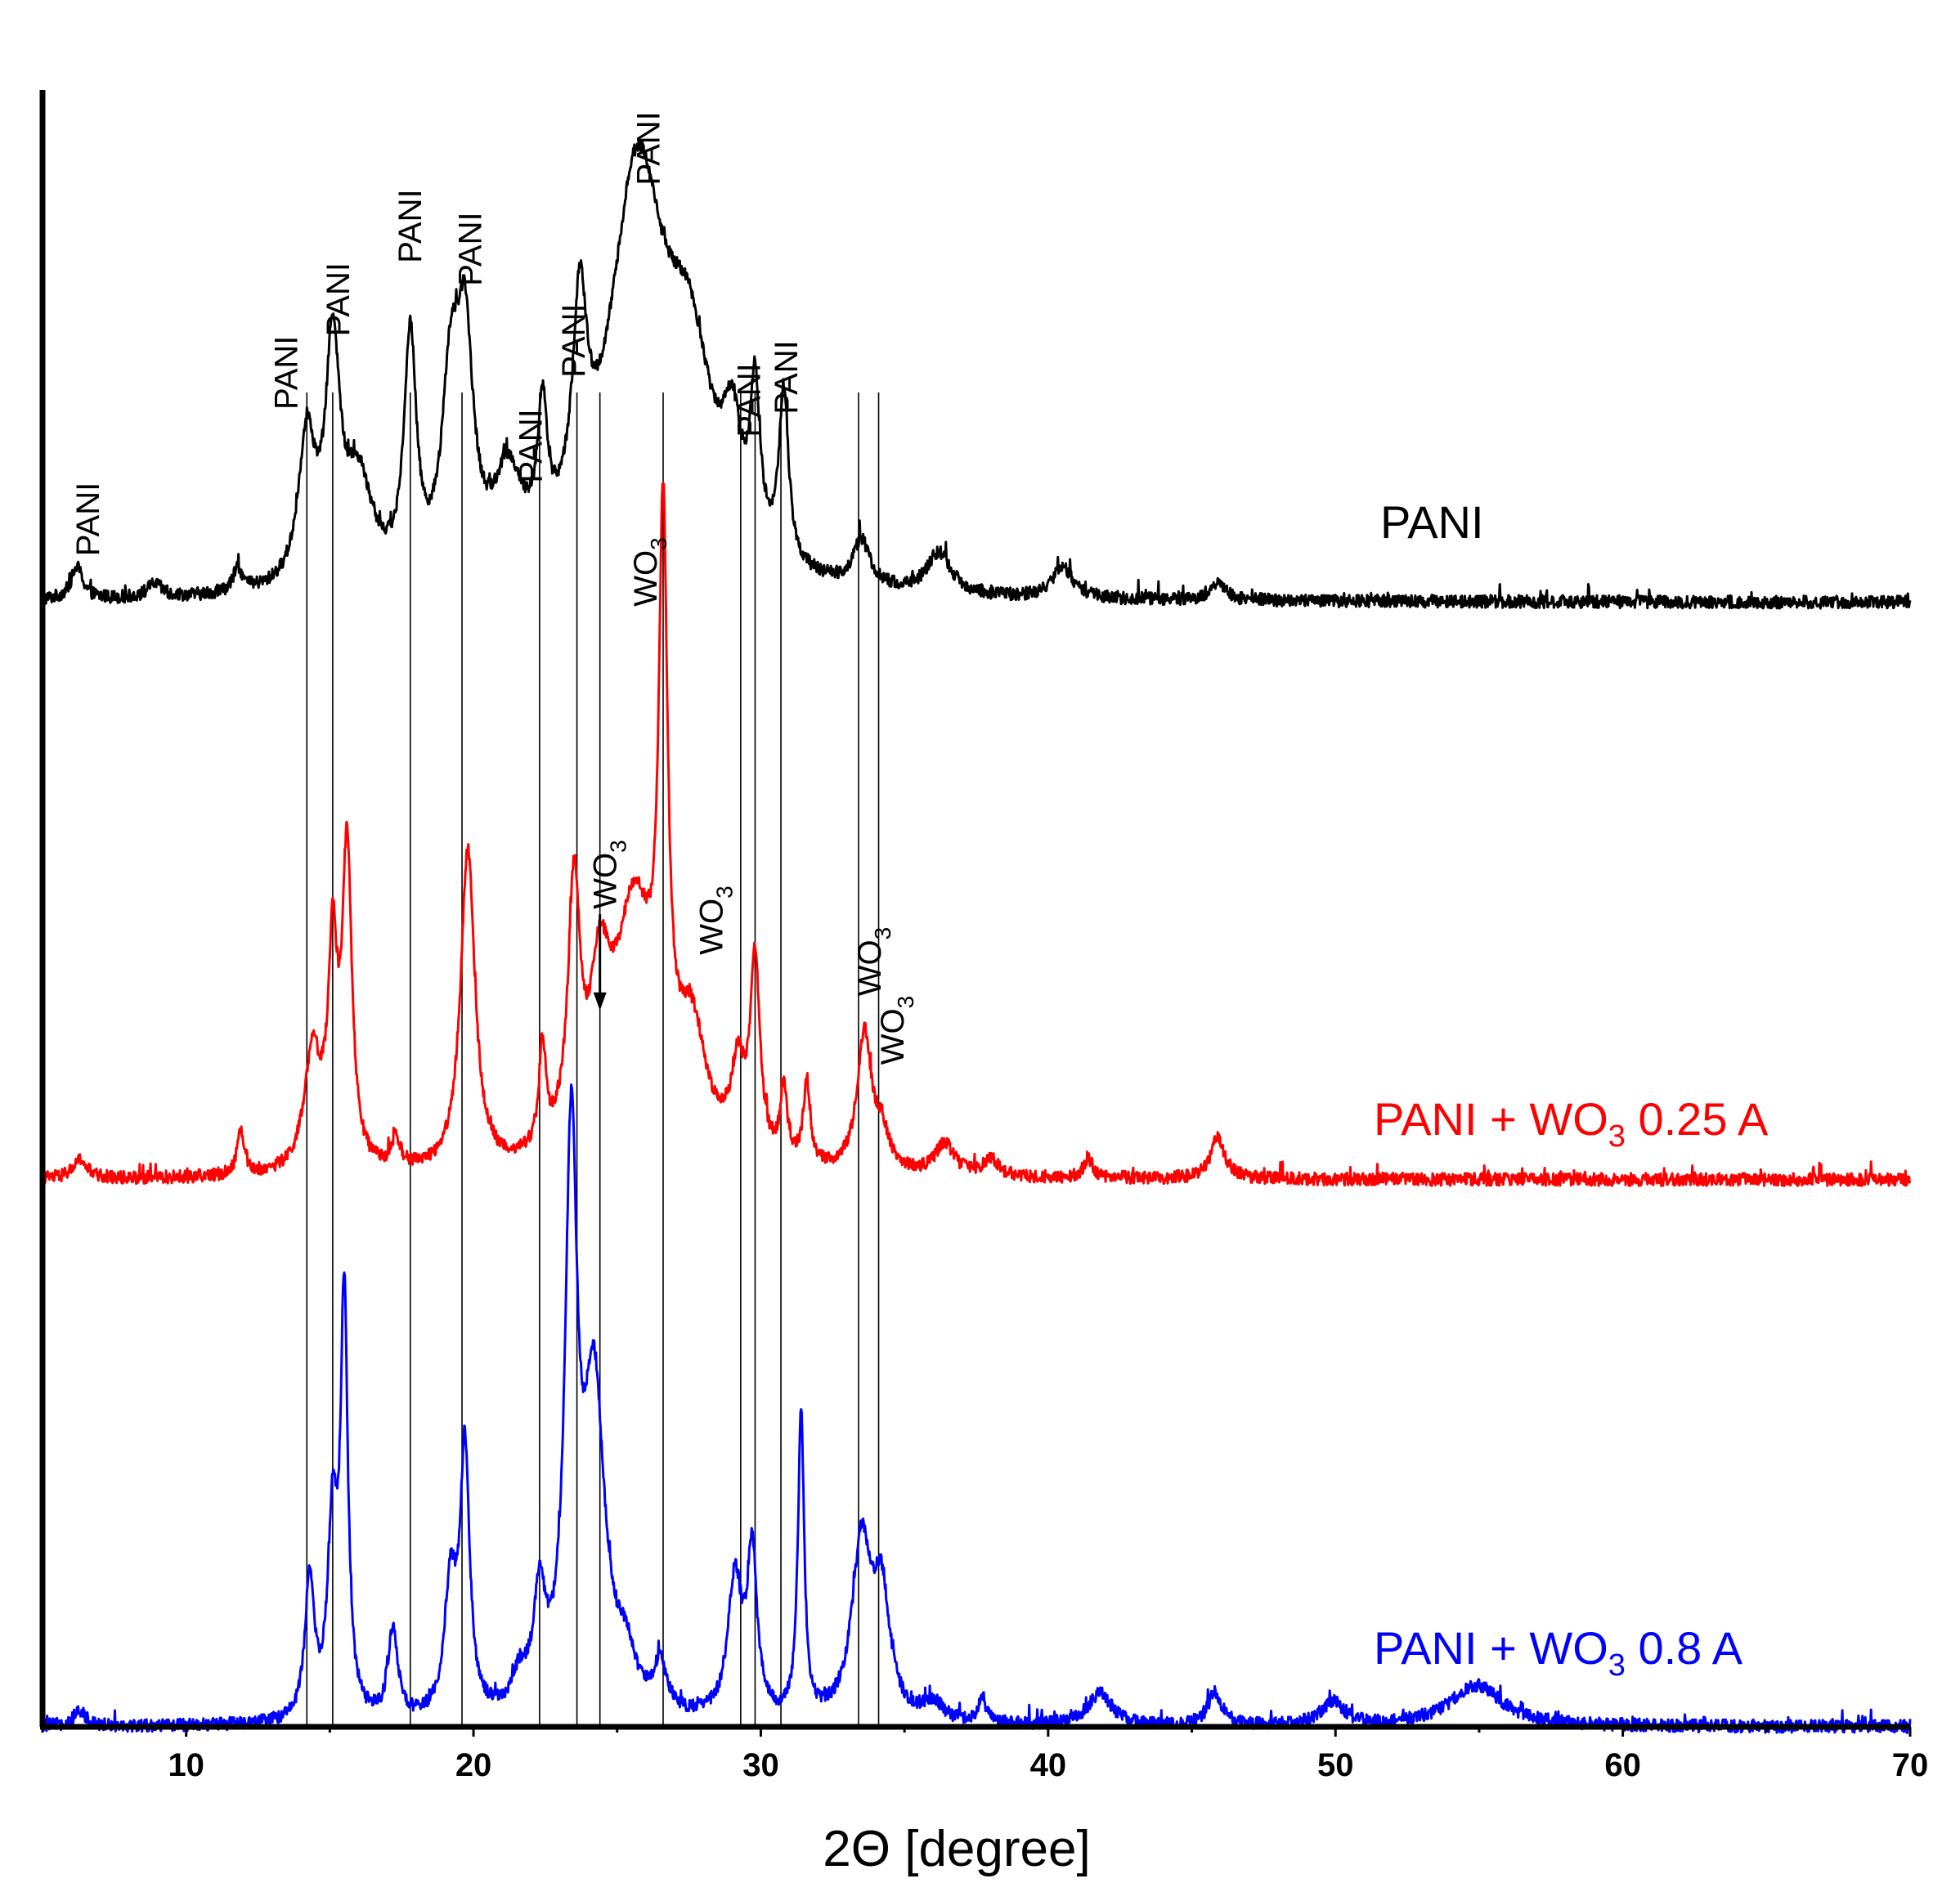 The height and width of the screenshot is (1901, 1960). Describe the element at coordinates (1910, 1765) in the screenshot. I see `x-tick-label-70: 70` at that location.